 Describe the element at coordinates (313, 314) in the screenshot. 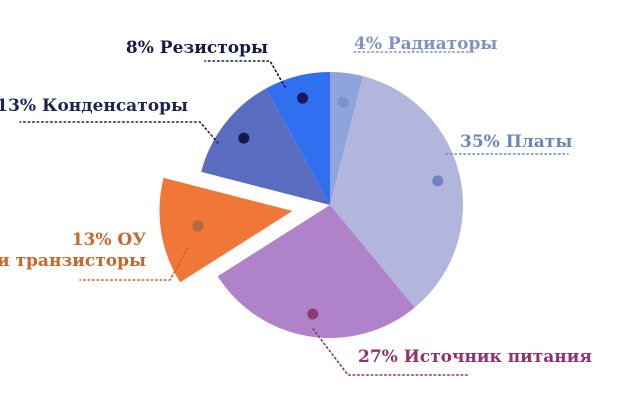

I see `slice-dot-power` at that location.